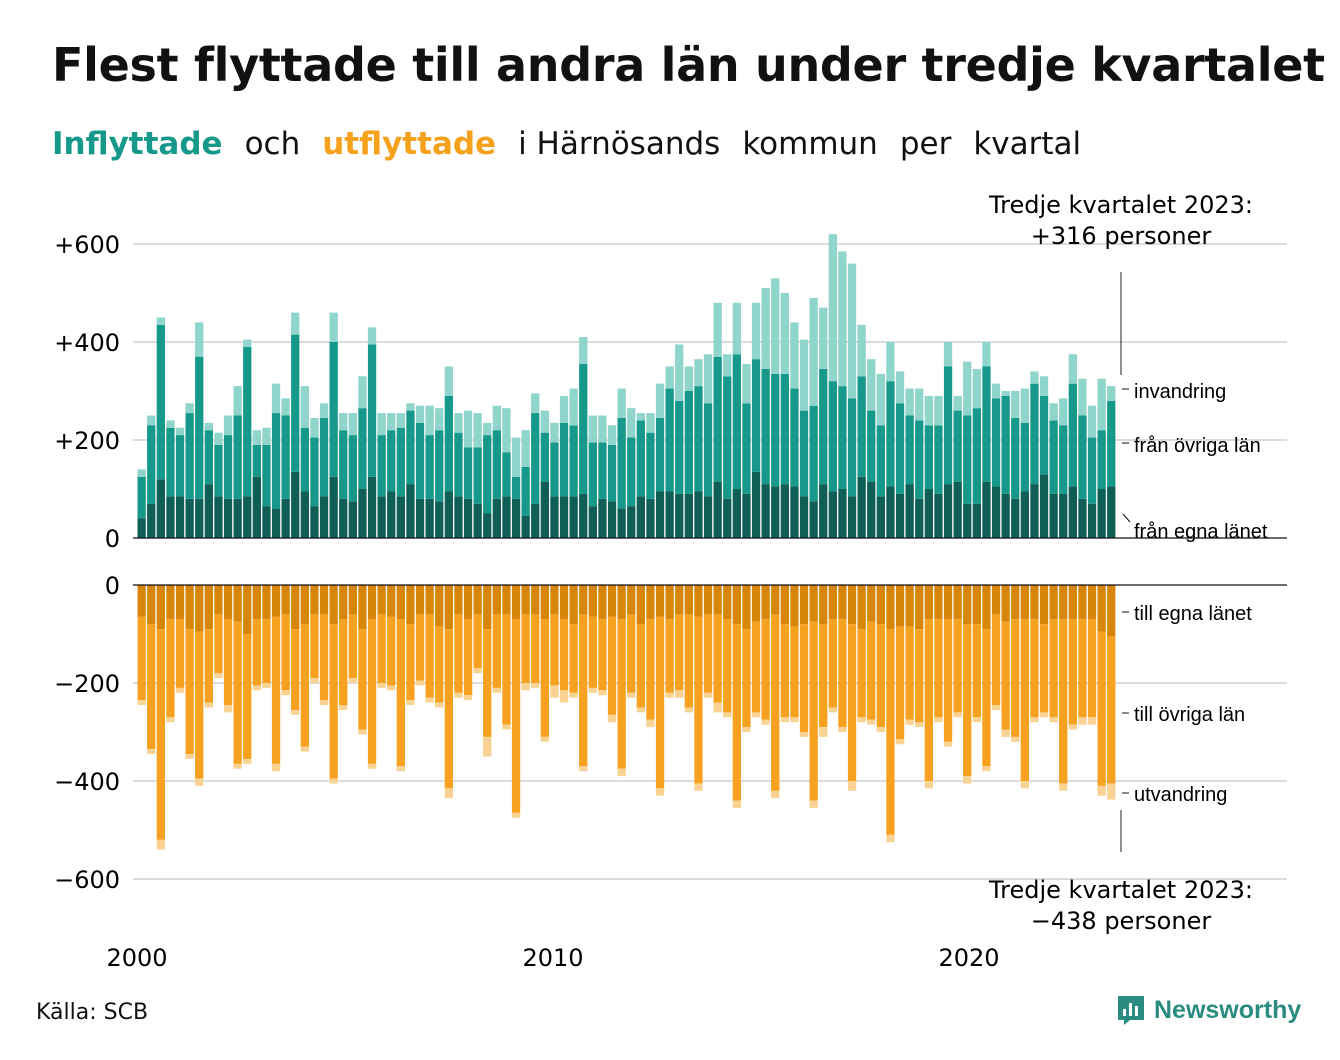 Image resolution: width=1340 pixels, height=1060 pixels. I want to click on y-tick-label-top: +600, so click(87, 245).